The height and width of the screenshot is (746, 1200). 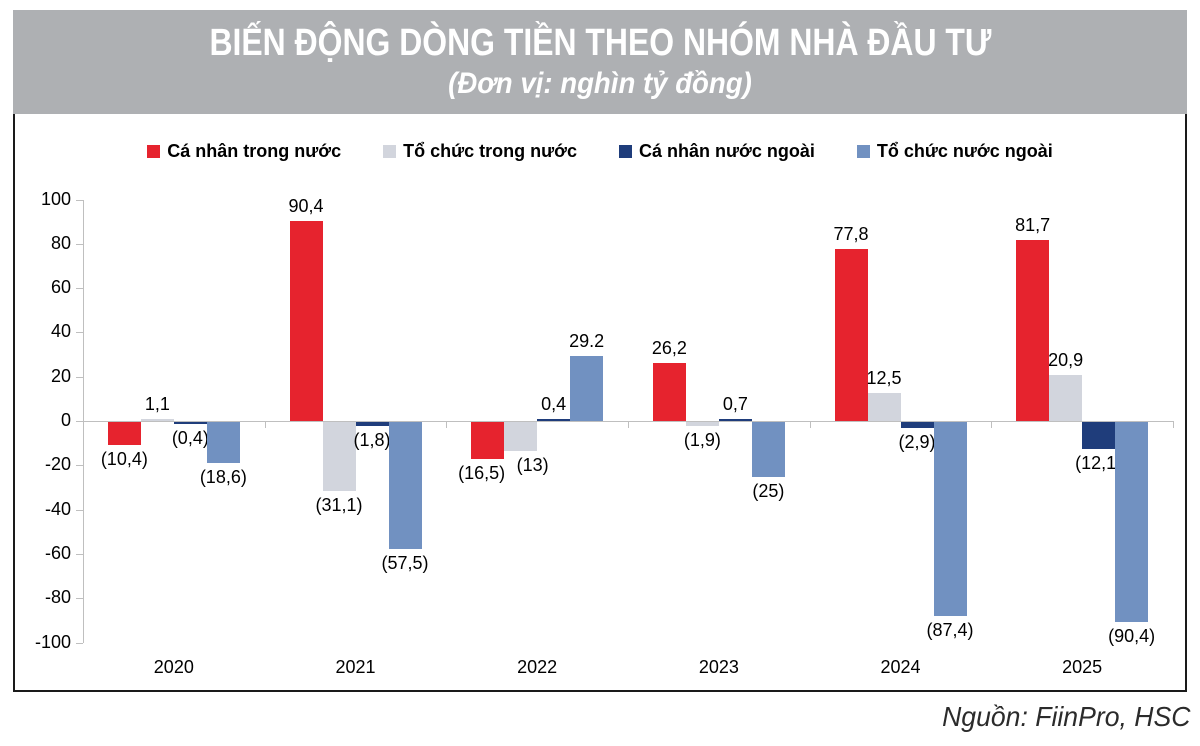 What do you see at coordinates (1082, 667) in the screenshot?
I see `x-axis-category-label: 2025` at bounding box center [1082, 667].